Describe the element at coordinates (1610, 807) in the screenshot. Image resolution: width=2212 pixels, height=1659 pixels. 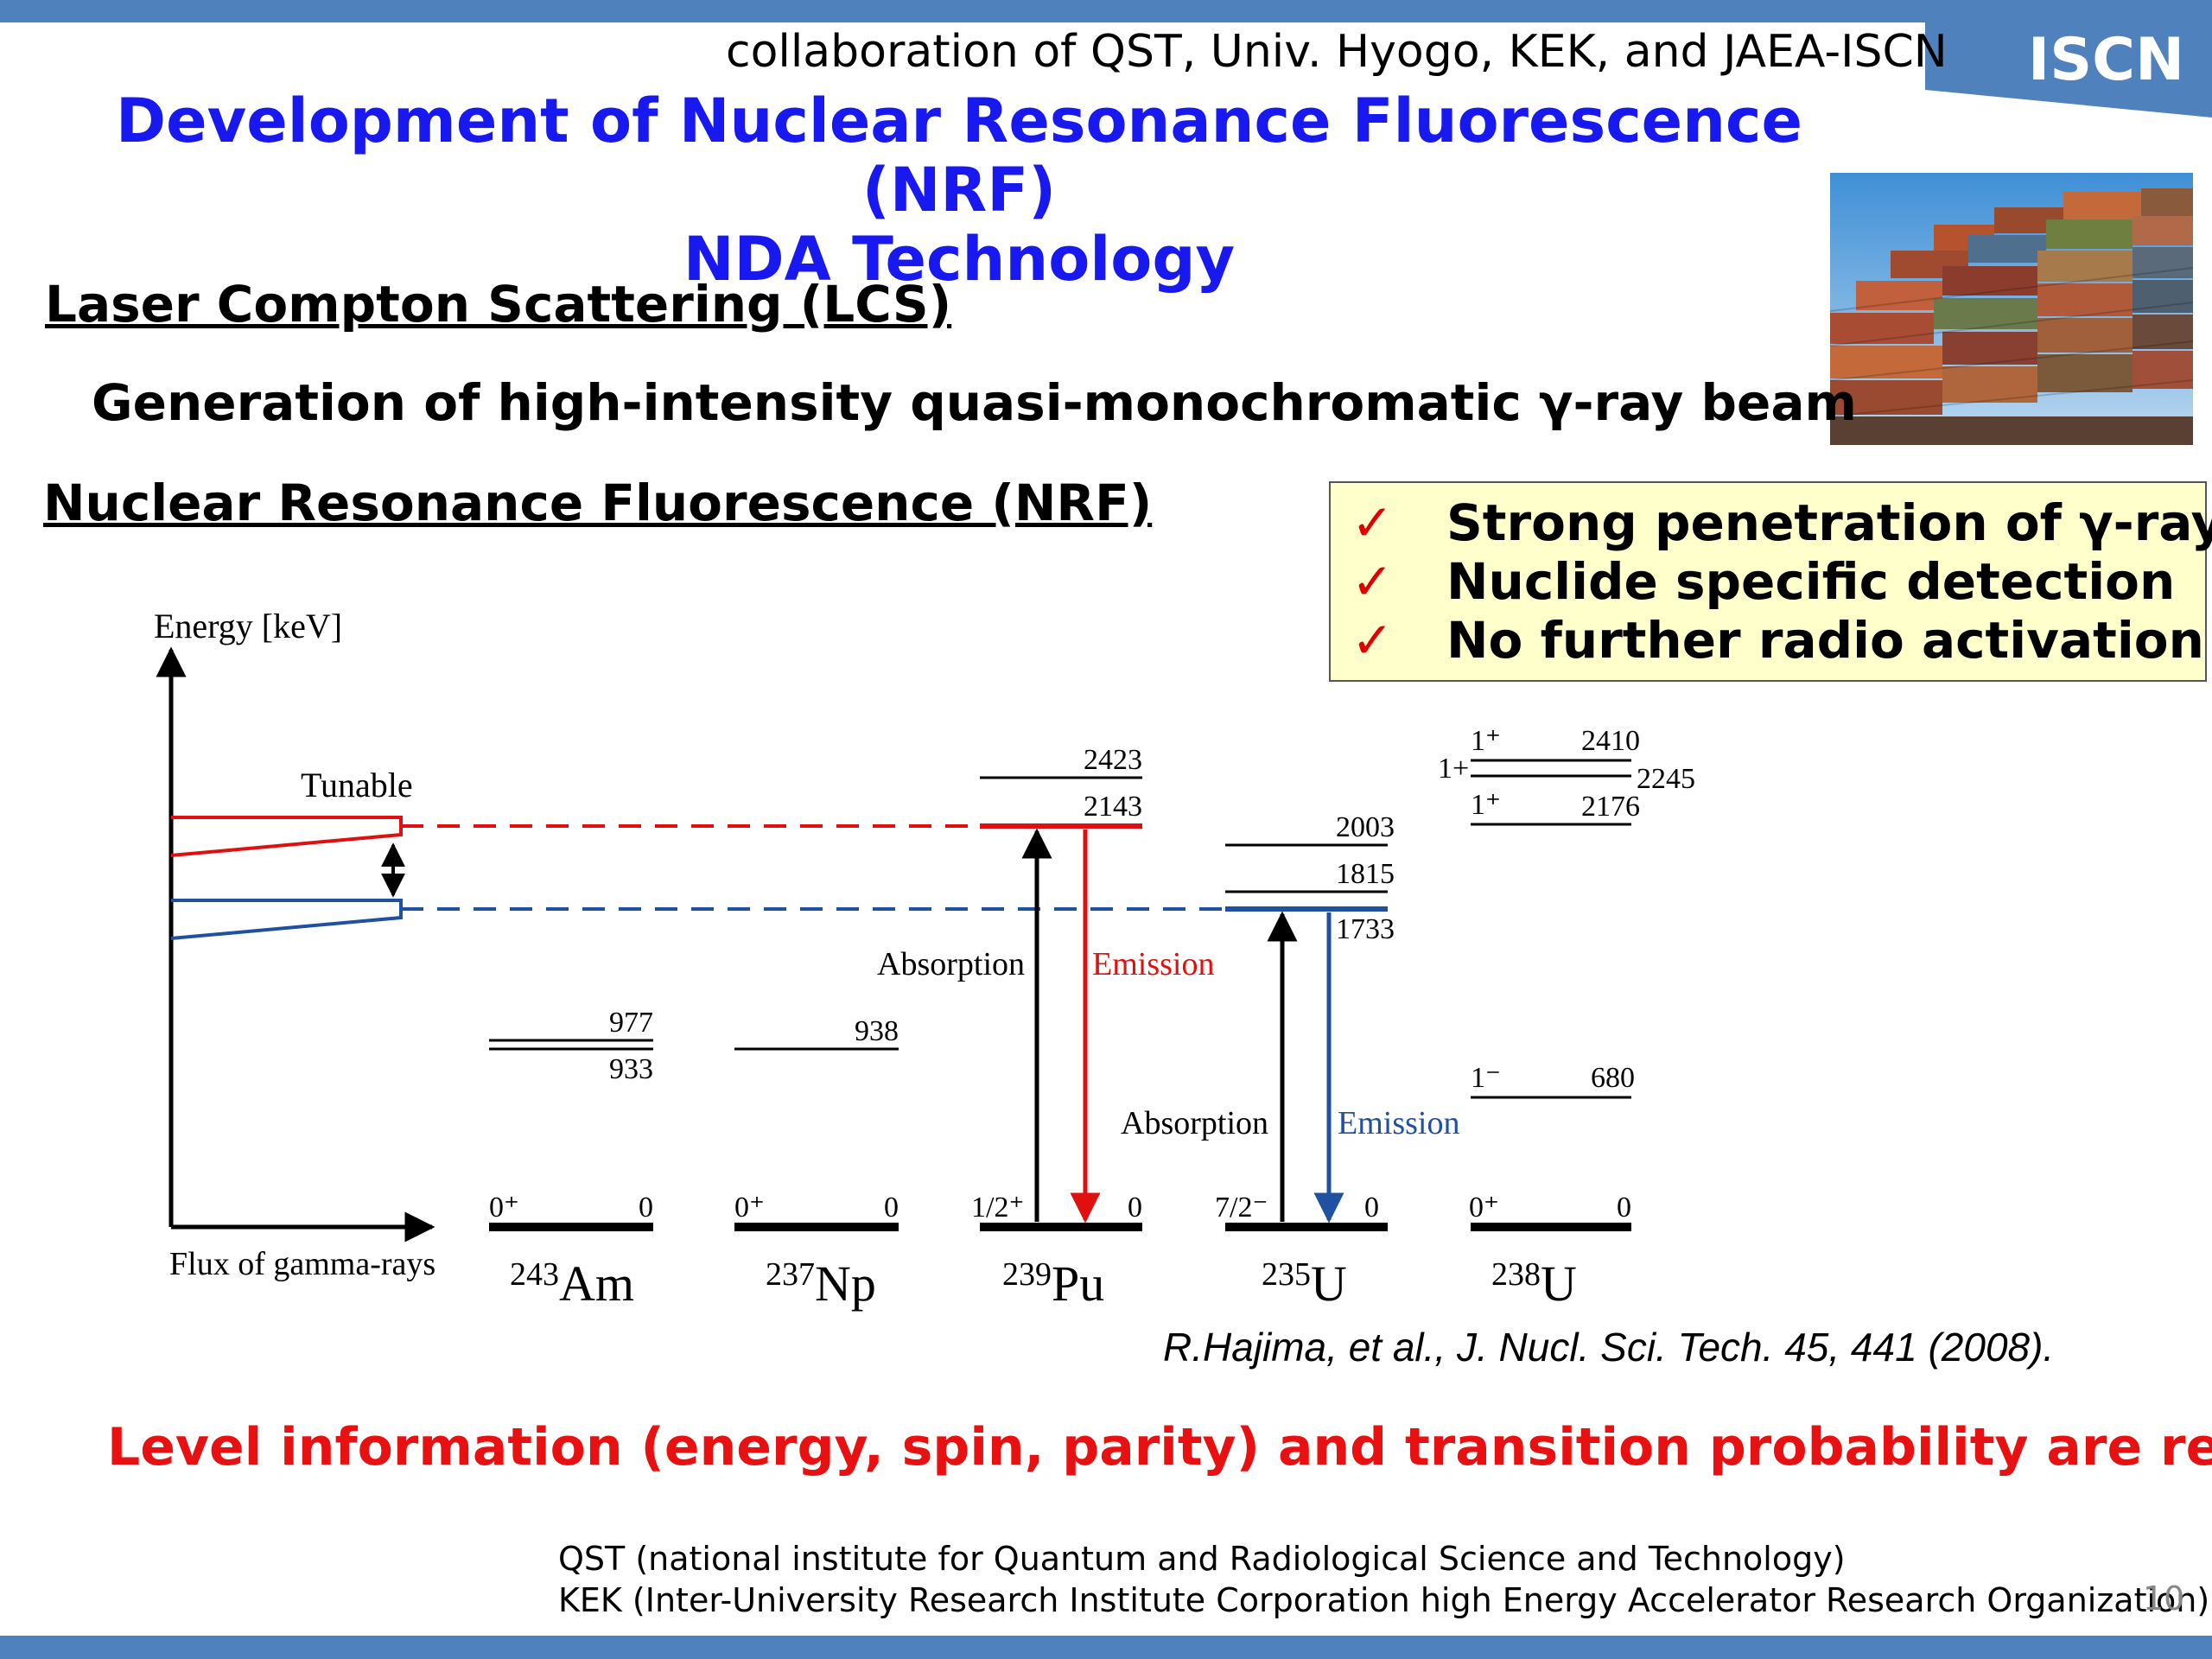
I see `u238-level-2176-label: 2176` at that location.